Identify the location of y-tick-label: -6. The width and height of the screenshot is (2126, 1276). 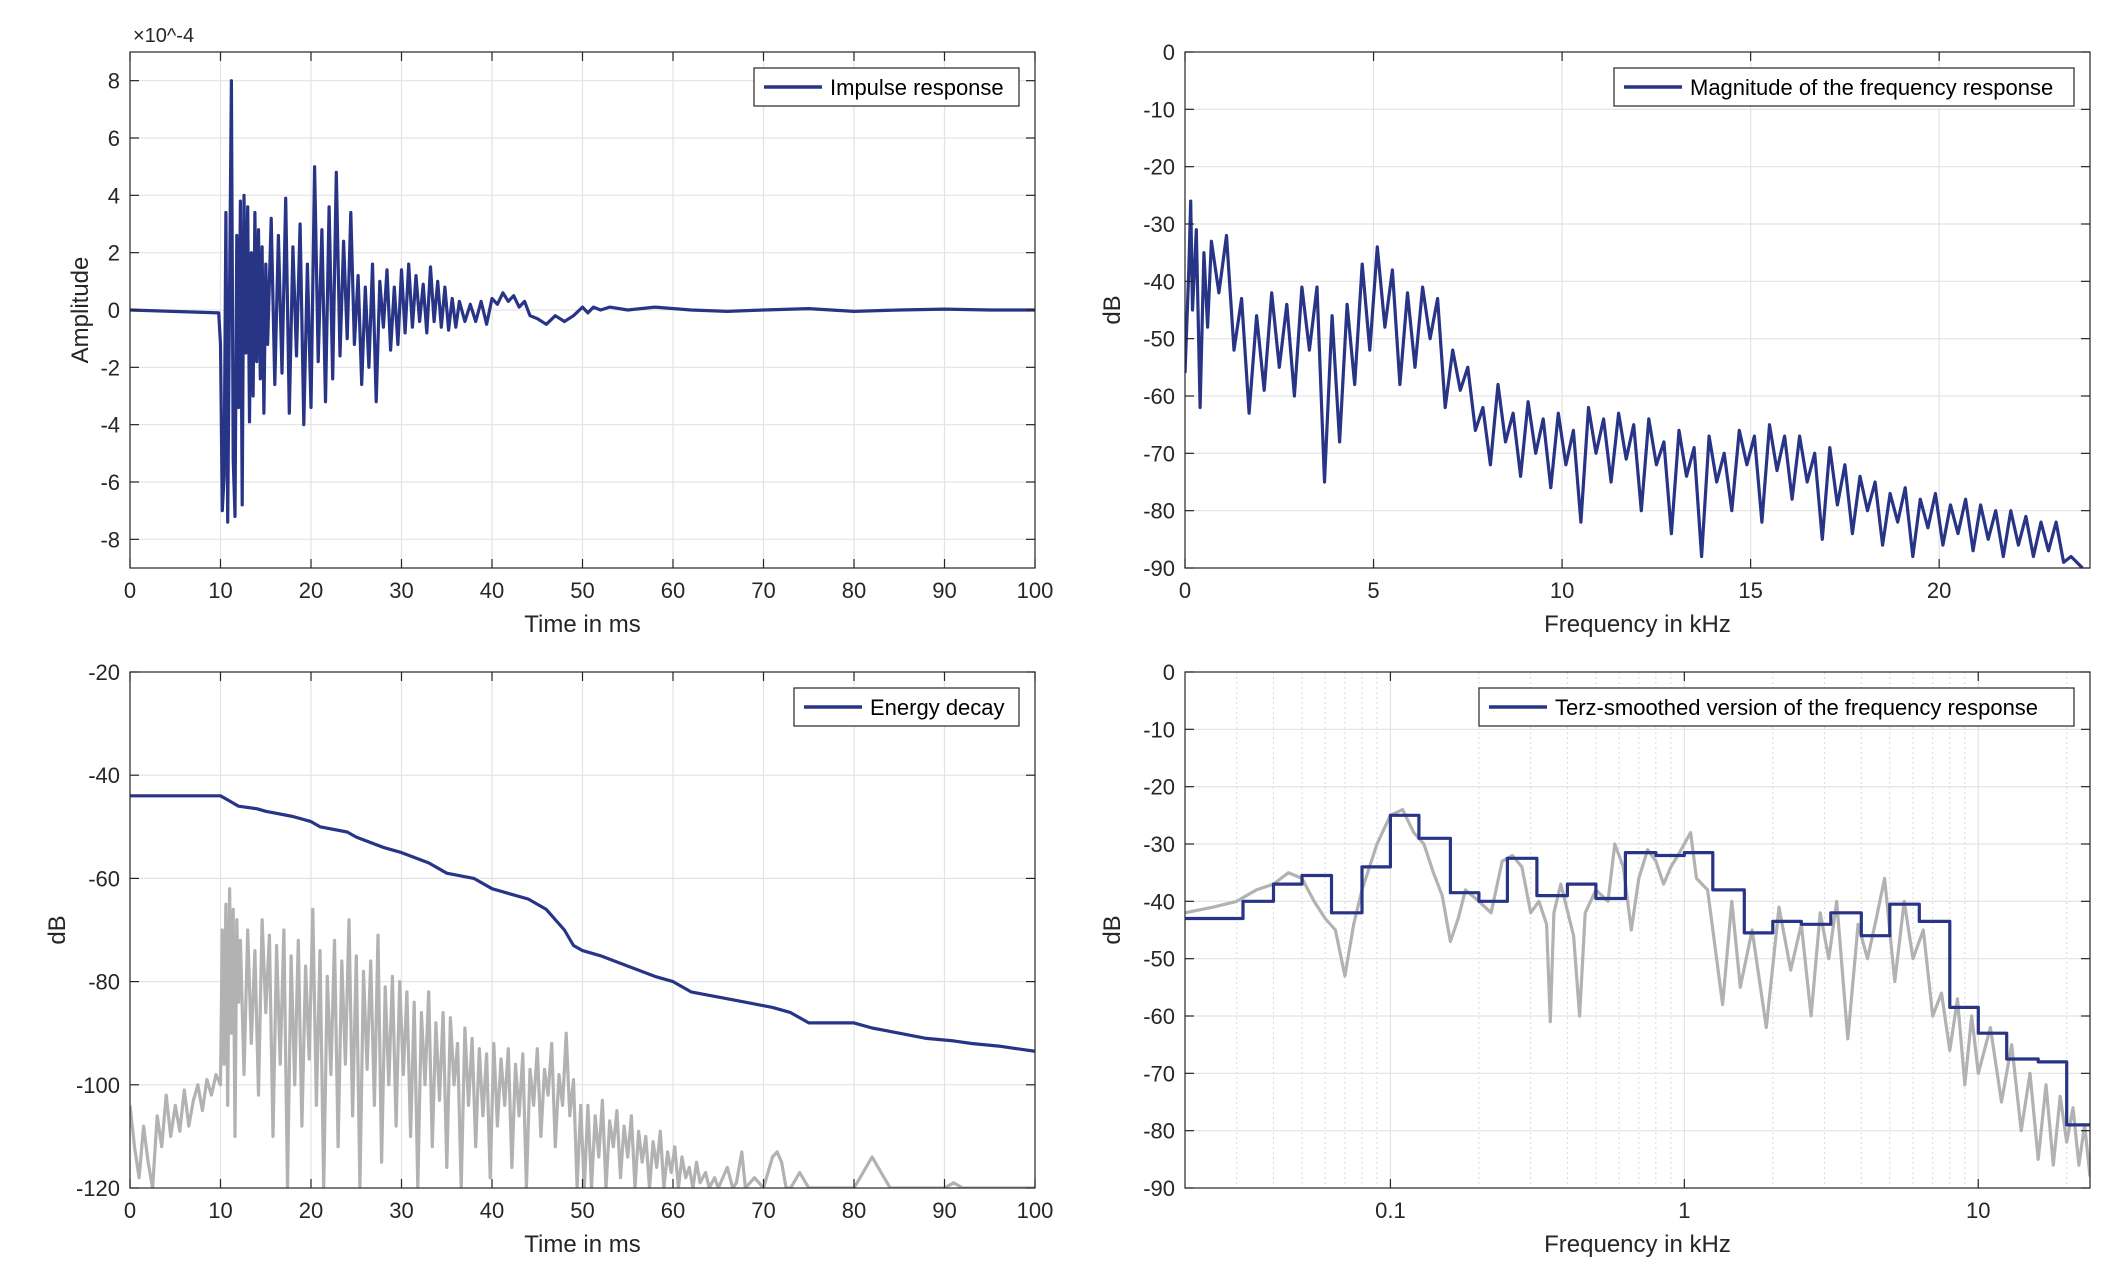
(110, 482).